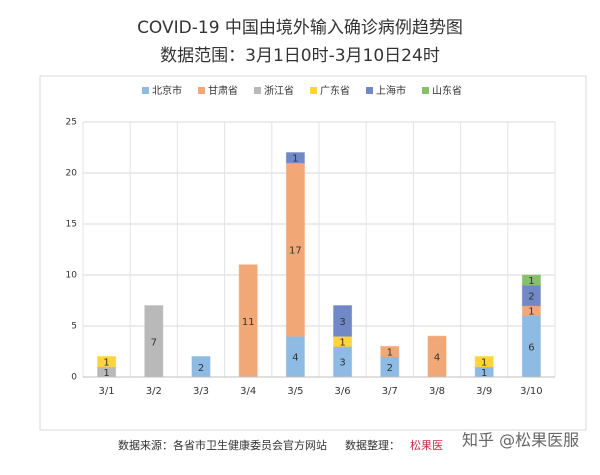 Image resolution: width=600 pixels, height=475 pixels. Describe the element at coordinates (391, 90) in the screenshot. I see `legend-label: 上海市` at that location.